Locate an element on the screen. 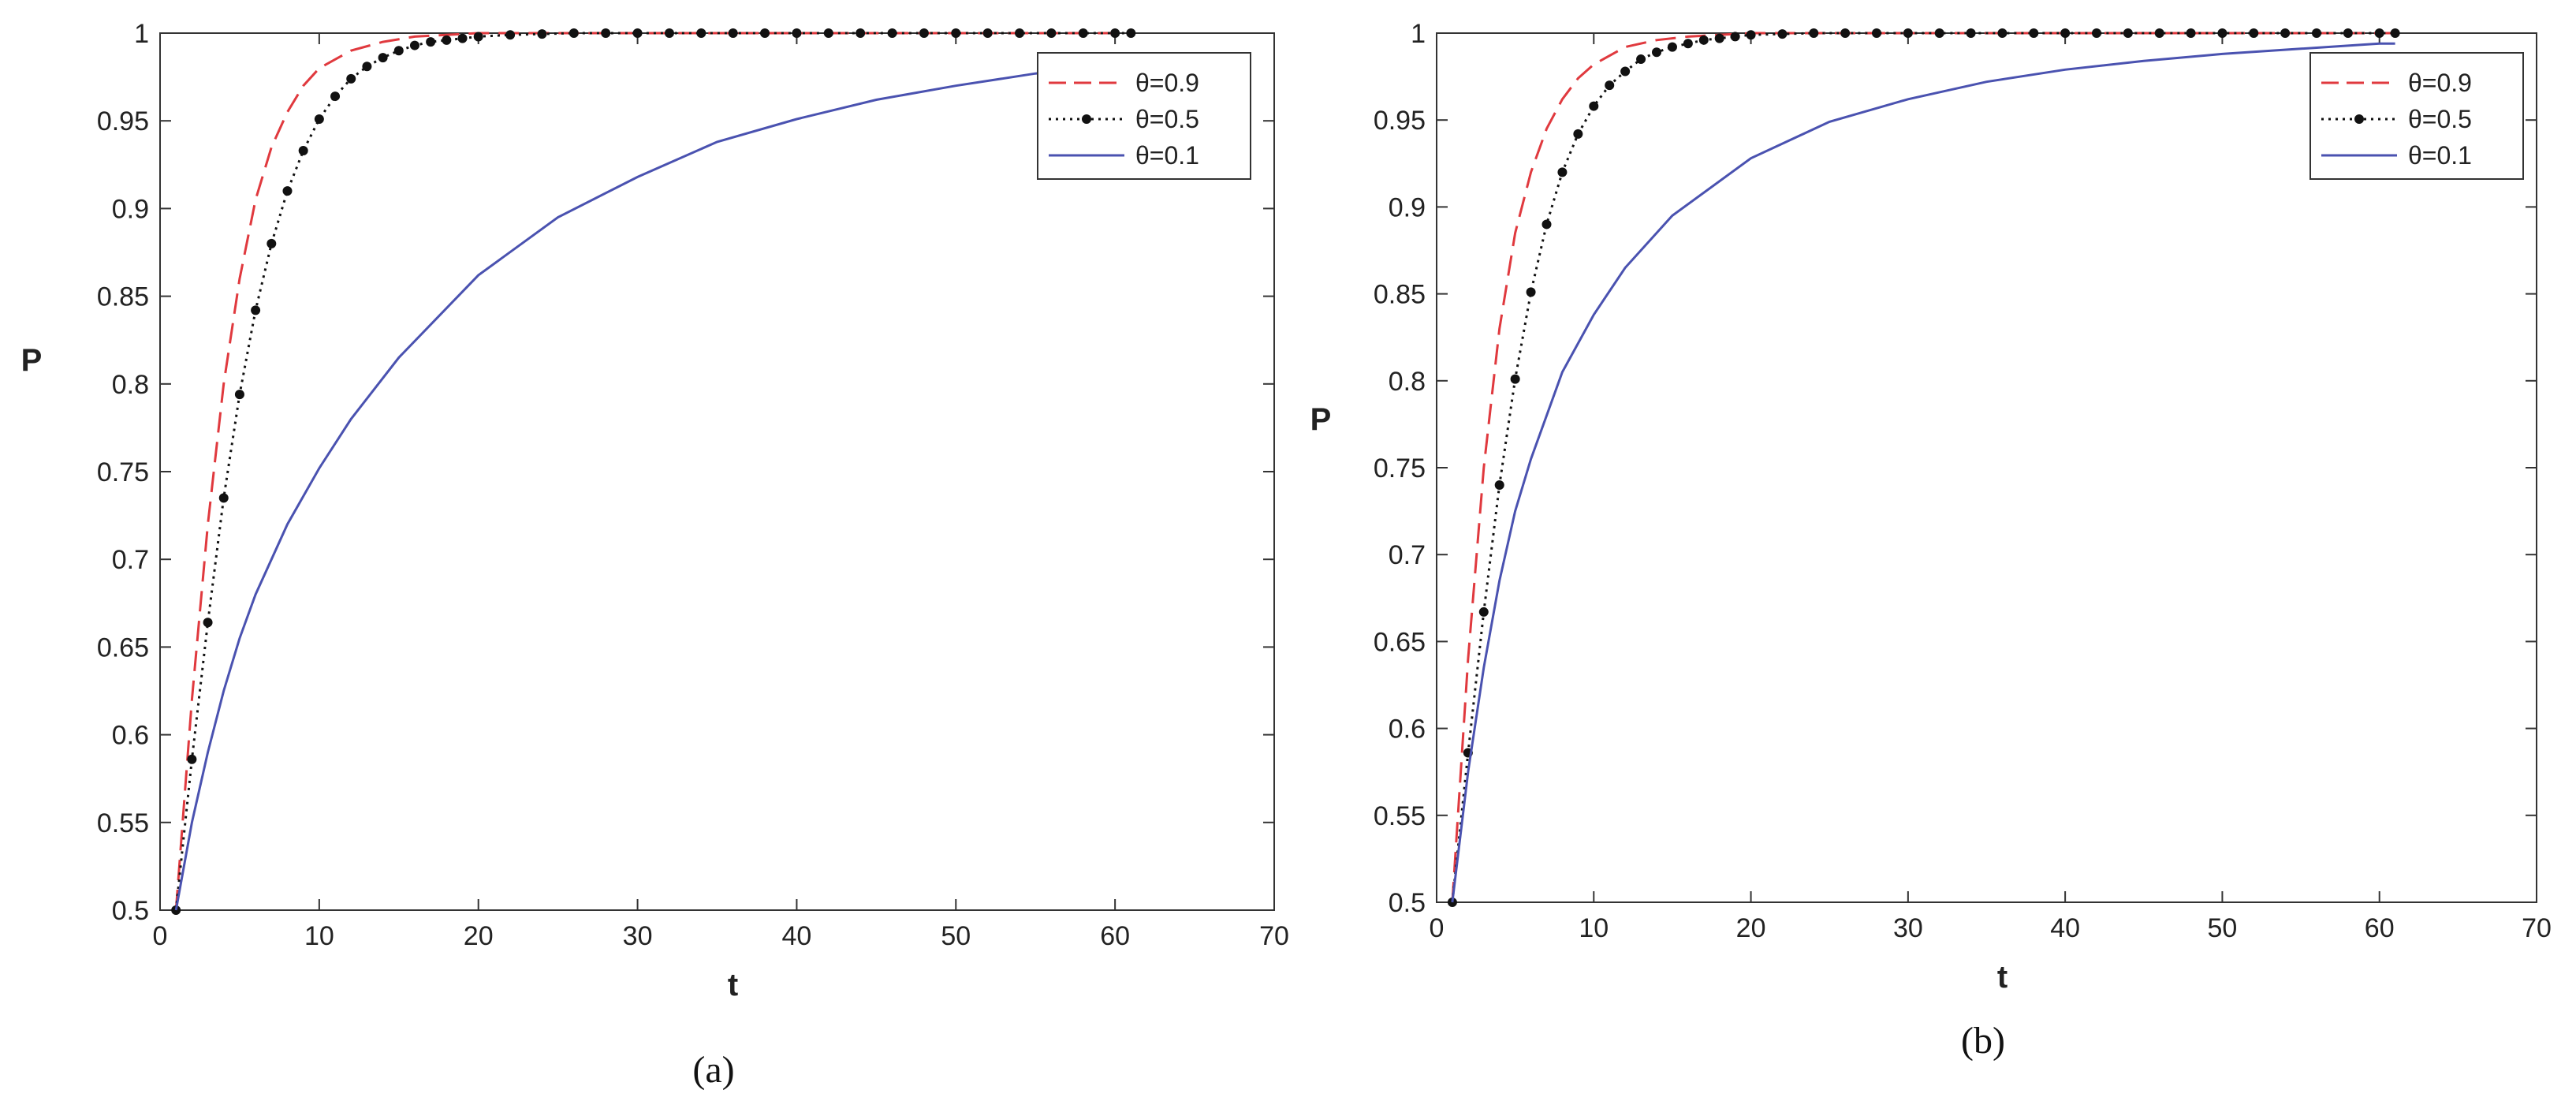  legend-entry: θ=0.1 is located at coordinates (1167, 155).